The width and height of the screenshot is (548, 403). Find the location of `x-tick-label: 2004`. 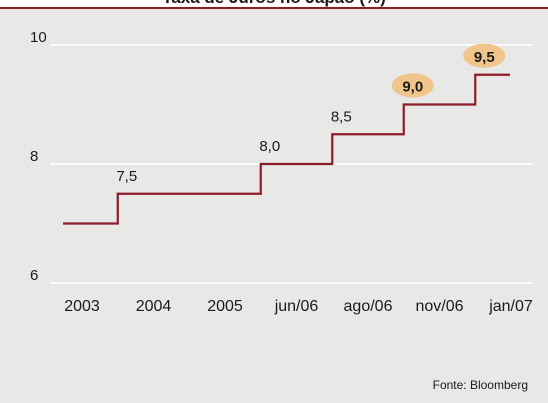

x-tick-label: 2004 is located at coordinates (154, 306).